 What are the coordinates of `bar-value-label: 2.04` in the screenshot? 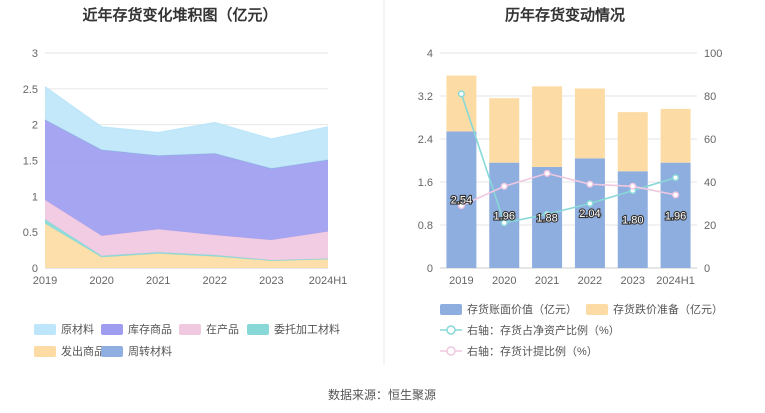 It's located at (589, 214).